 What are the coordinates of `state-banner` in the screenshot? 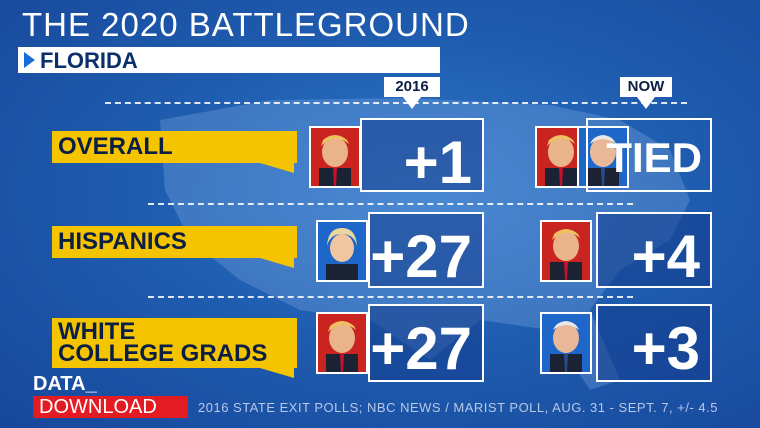 It's located at (229, 60).